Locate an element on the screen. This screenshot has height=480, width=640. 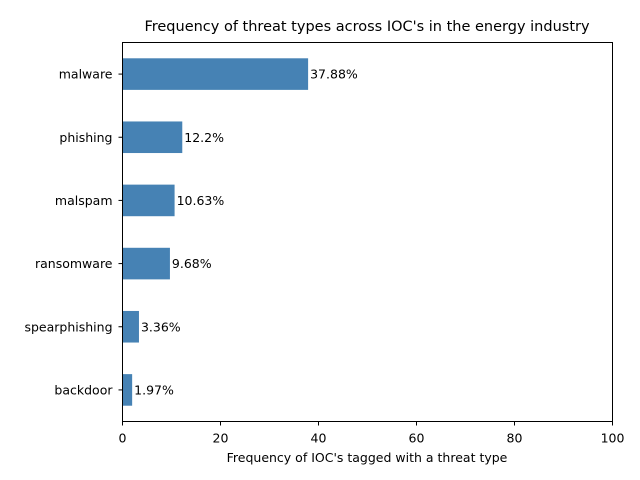
data-label-spearphishing: 3.36% is located at coordinates (161, 326).